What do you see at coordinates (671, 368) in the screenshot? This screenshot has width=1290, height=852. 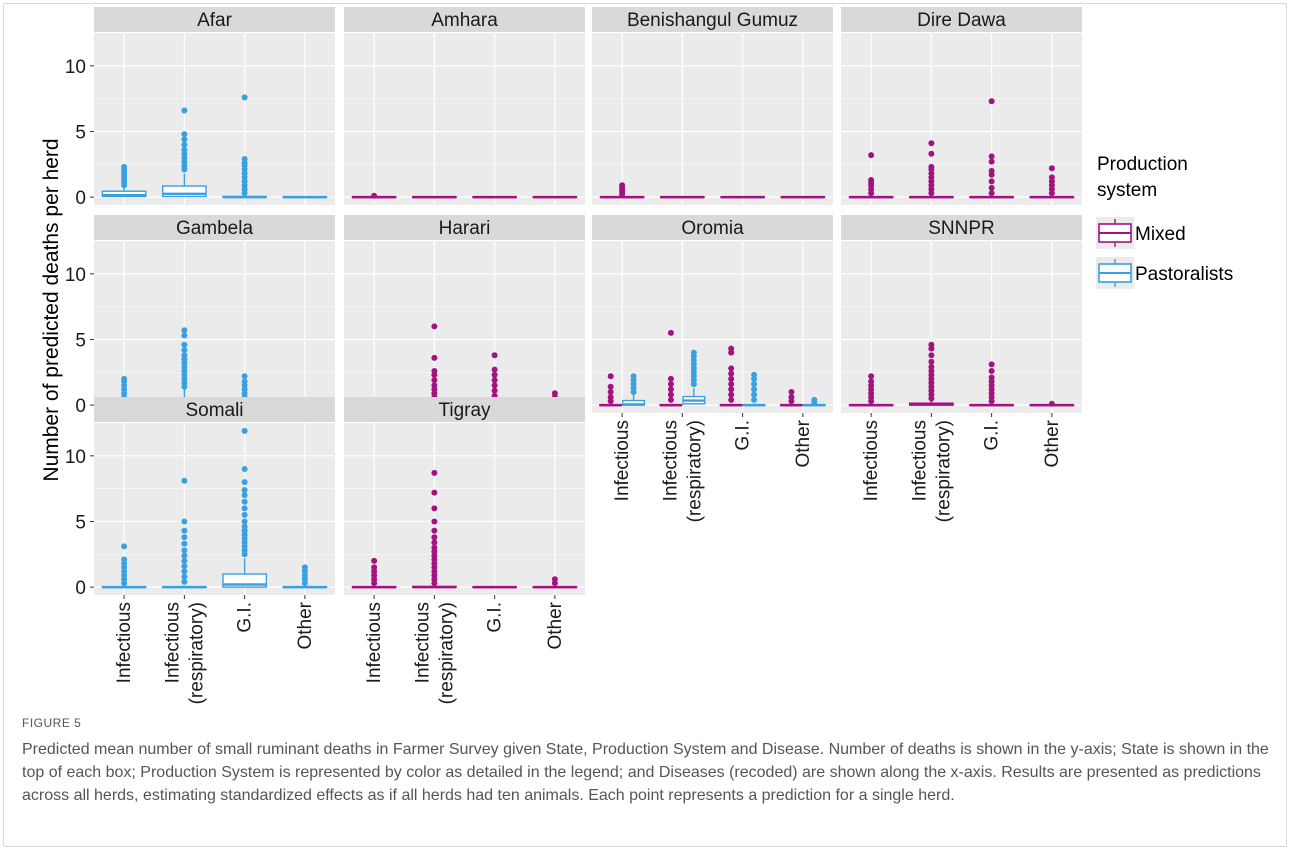 I see `box-infectious-respiratory-mixed` at bounding box center [671, 368].